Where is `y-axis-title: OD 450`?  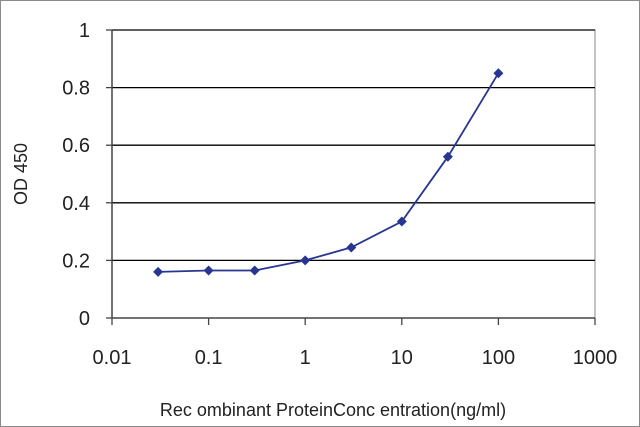 y-axis-title: OD 450 is located at coordinates (21, 174).